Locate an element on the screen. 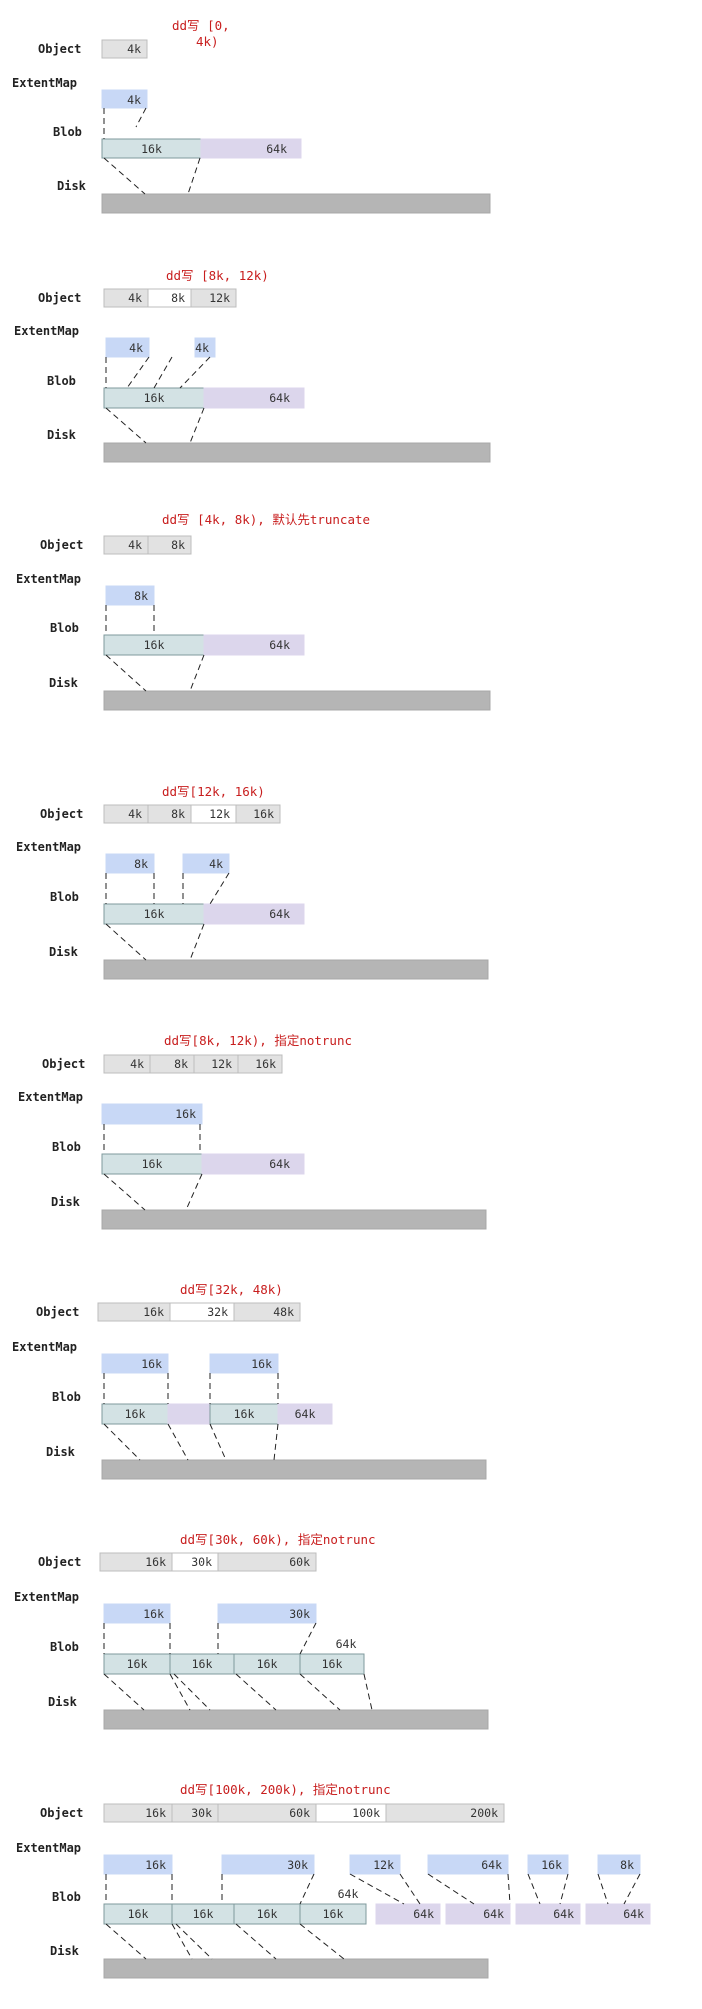 This screenshot has height=2009, width=702. object-segment-label: 8k is located at coordinates (178, 545).